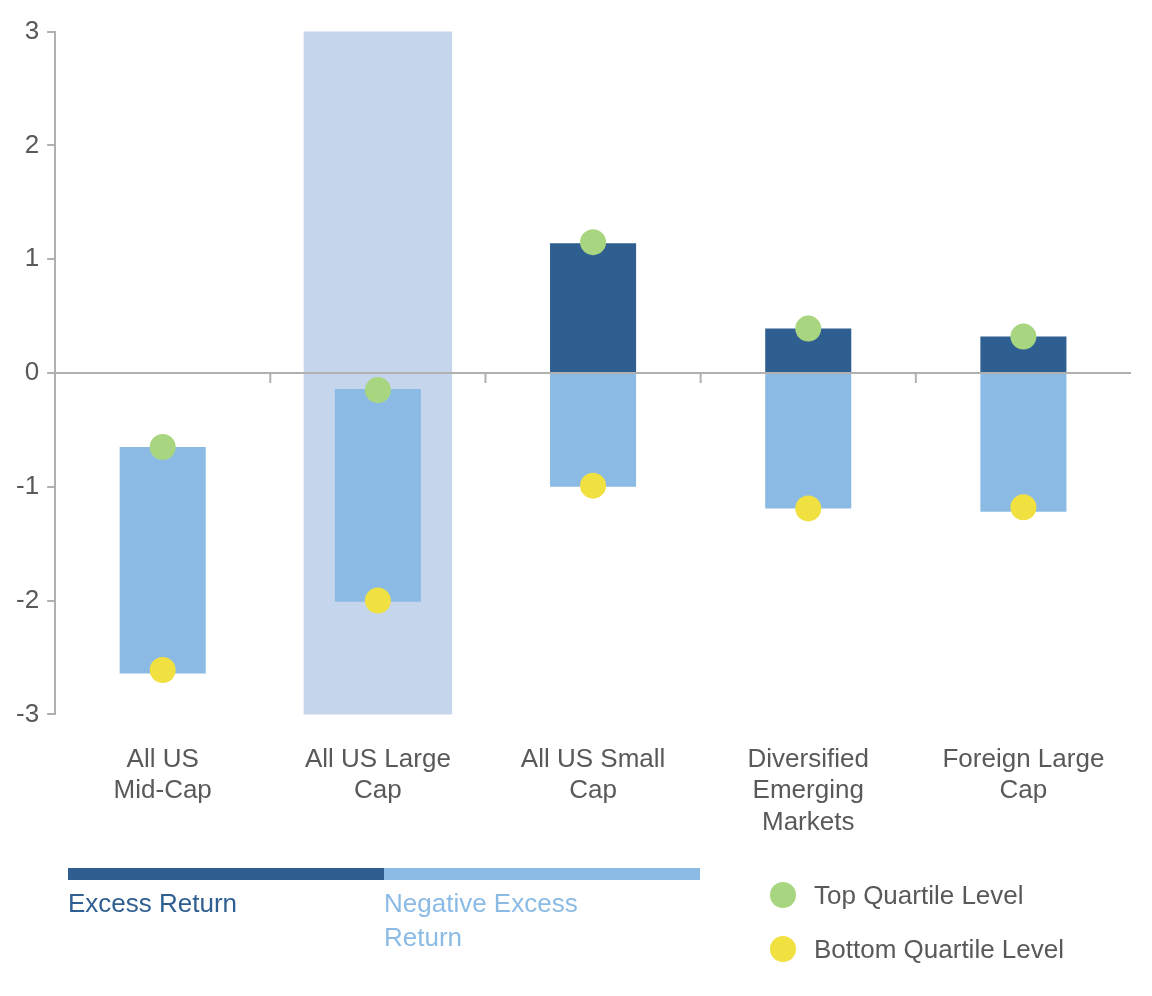  Describe the element at coordinates (377, 774) in the screenshot. I see `x-tick-label: All US Large Cap` at that location.